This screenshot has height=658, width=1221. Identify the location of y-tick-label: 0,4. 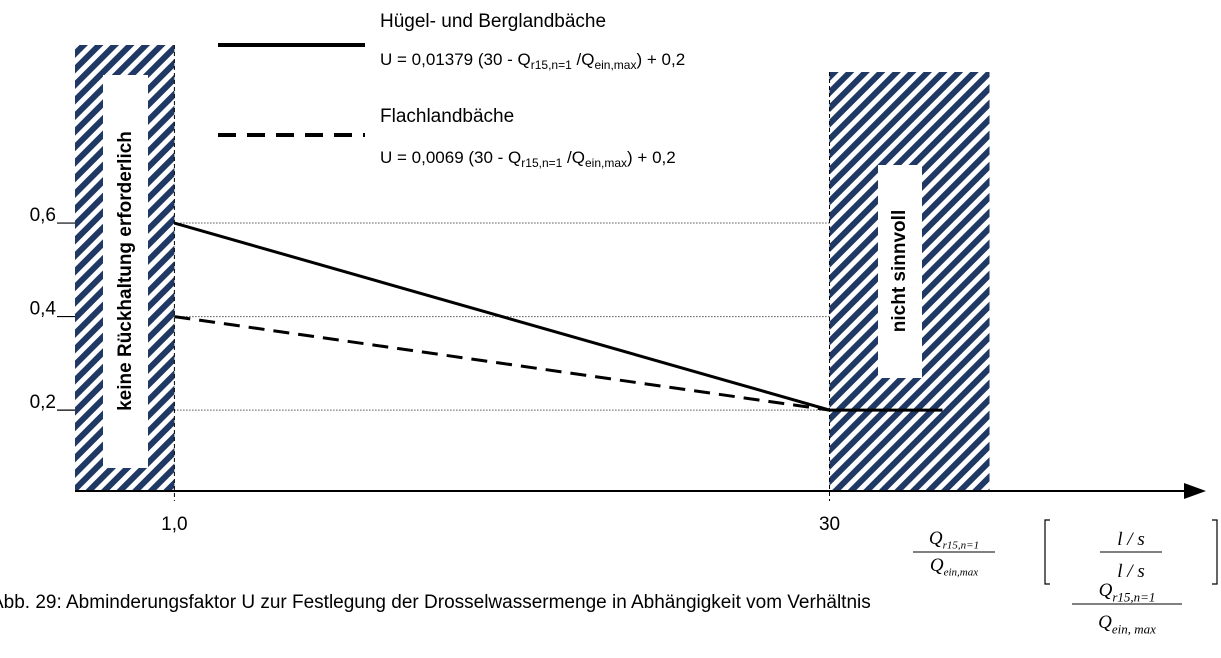
(43, 309).